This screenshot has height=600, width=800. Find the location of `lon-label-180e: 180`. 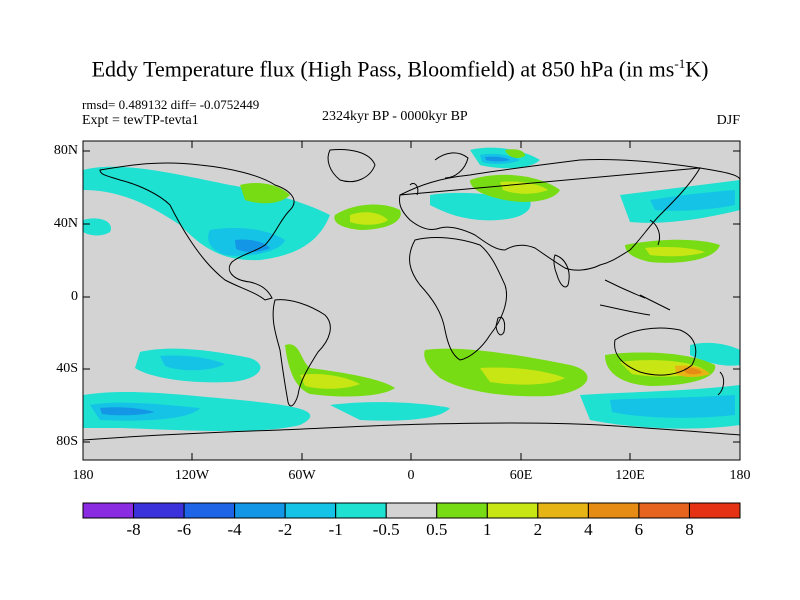

lon-label-180e: 180 is located at coordinates (740, 475).